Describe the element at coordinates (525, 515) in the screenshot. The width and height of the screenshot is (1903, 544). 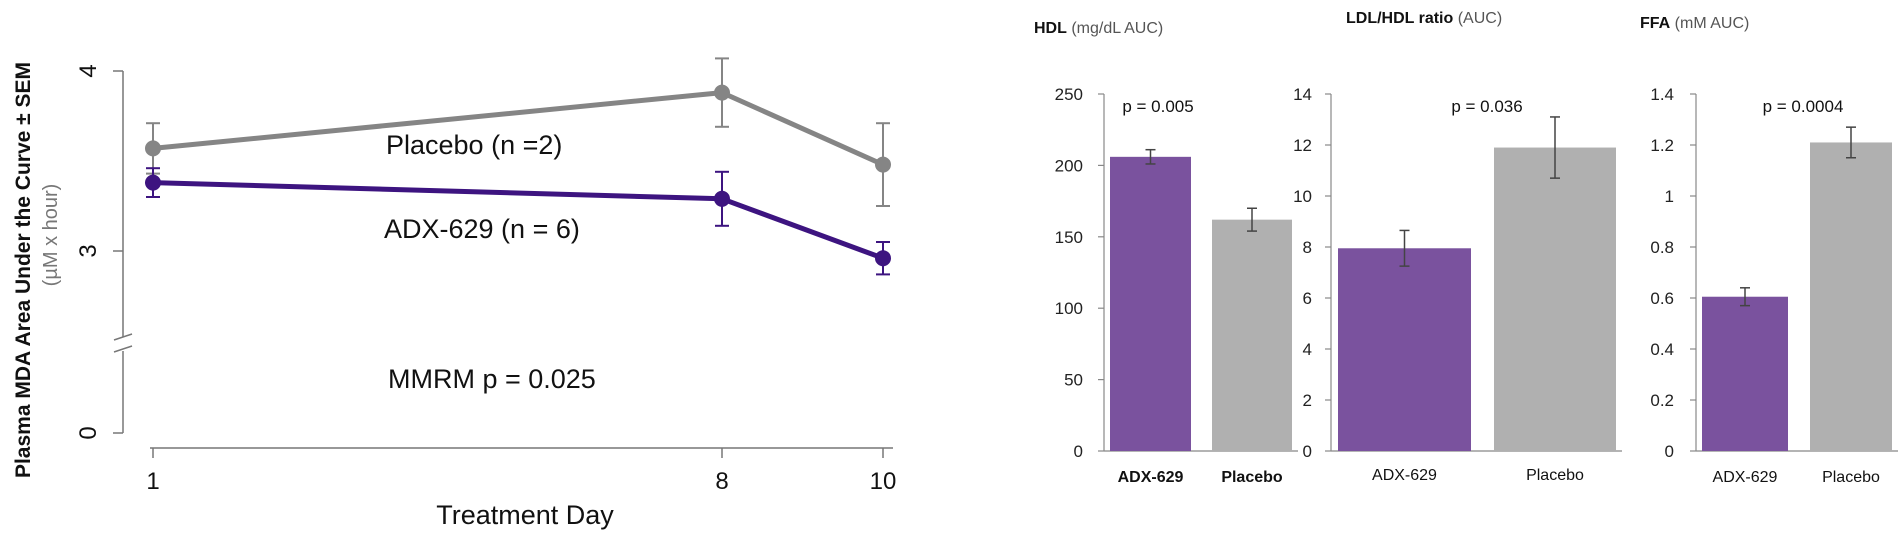
I see `x-axis-label: Treatment Day` at that location.